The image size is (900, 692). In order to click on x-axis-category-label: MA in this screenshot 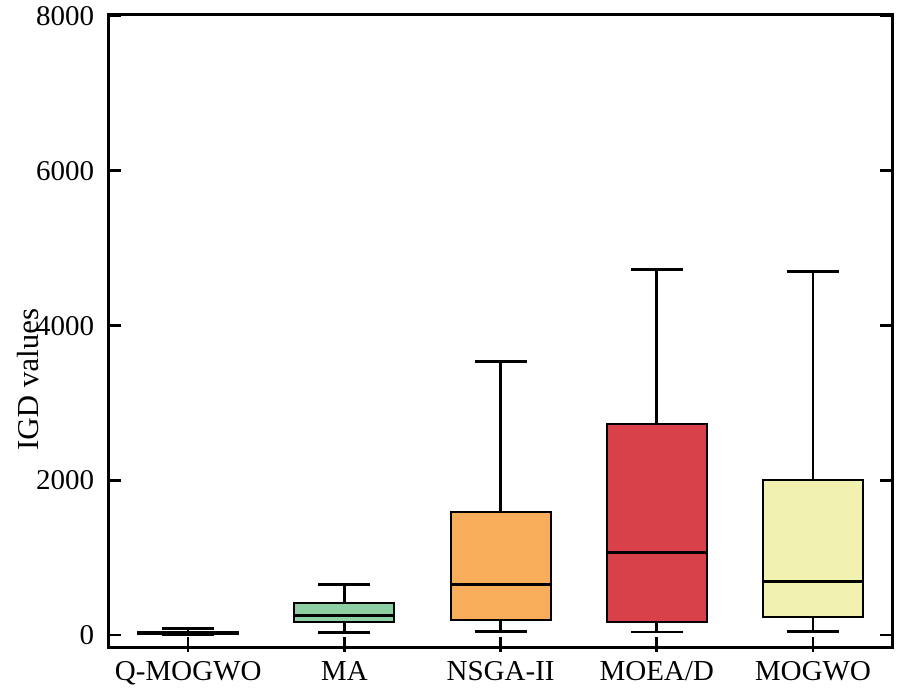, I will do `click(344, 671)`.